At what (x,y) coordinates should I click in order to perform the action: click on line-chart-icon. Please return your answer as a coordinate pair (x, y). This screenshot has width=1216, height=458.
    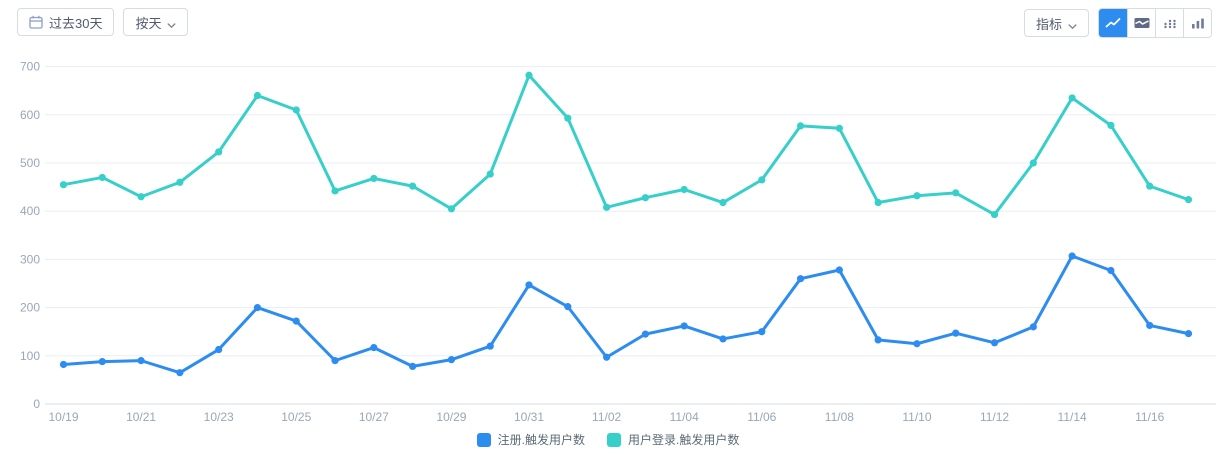
    Looking at the image, I should click on (1113, 23).